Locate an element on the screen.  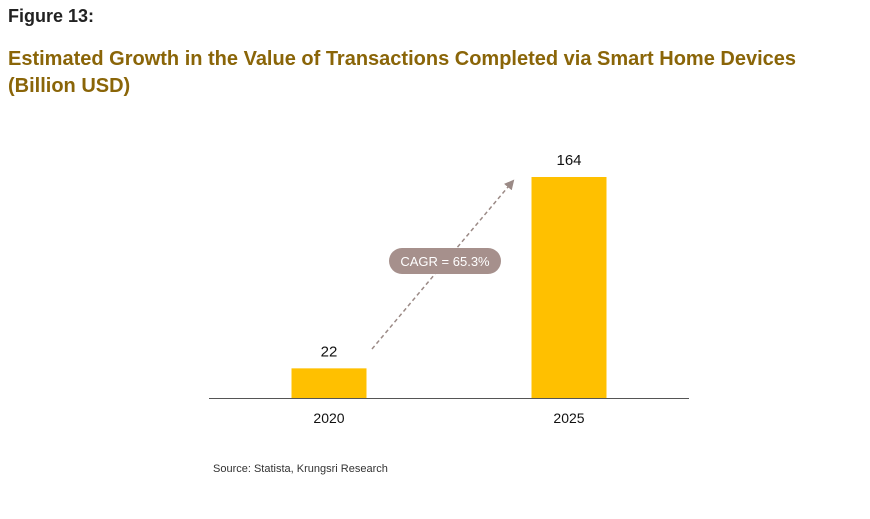
cagr-badge is located at coordinates (445, 261).